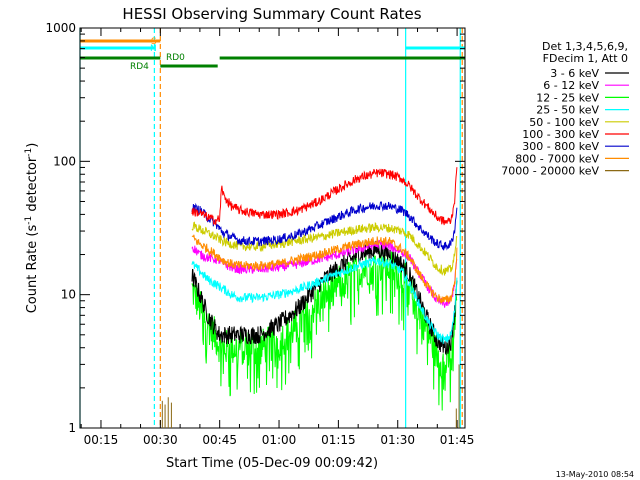 Image resolution: width=640 pixels, height=480 pixels. Describe the element at coordinates (574, 73) in the screenshot. I see `legend-label-0: 3 - 6 keV` at that location.